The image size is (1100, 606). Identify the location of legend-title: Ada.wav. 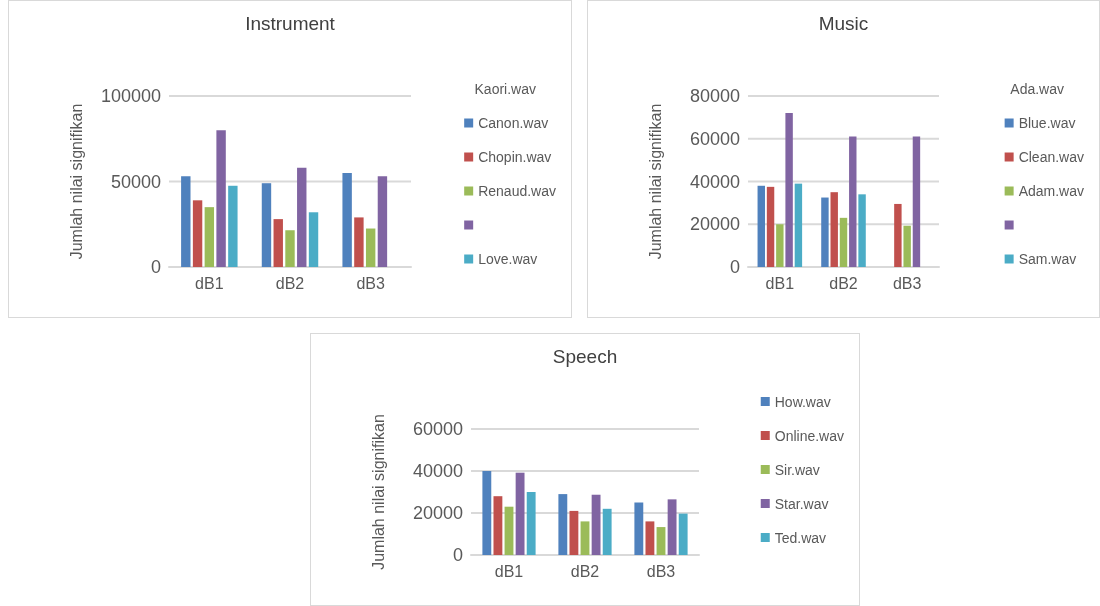
(1037, 89).